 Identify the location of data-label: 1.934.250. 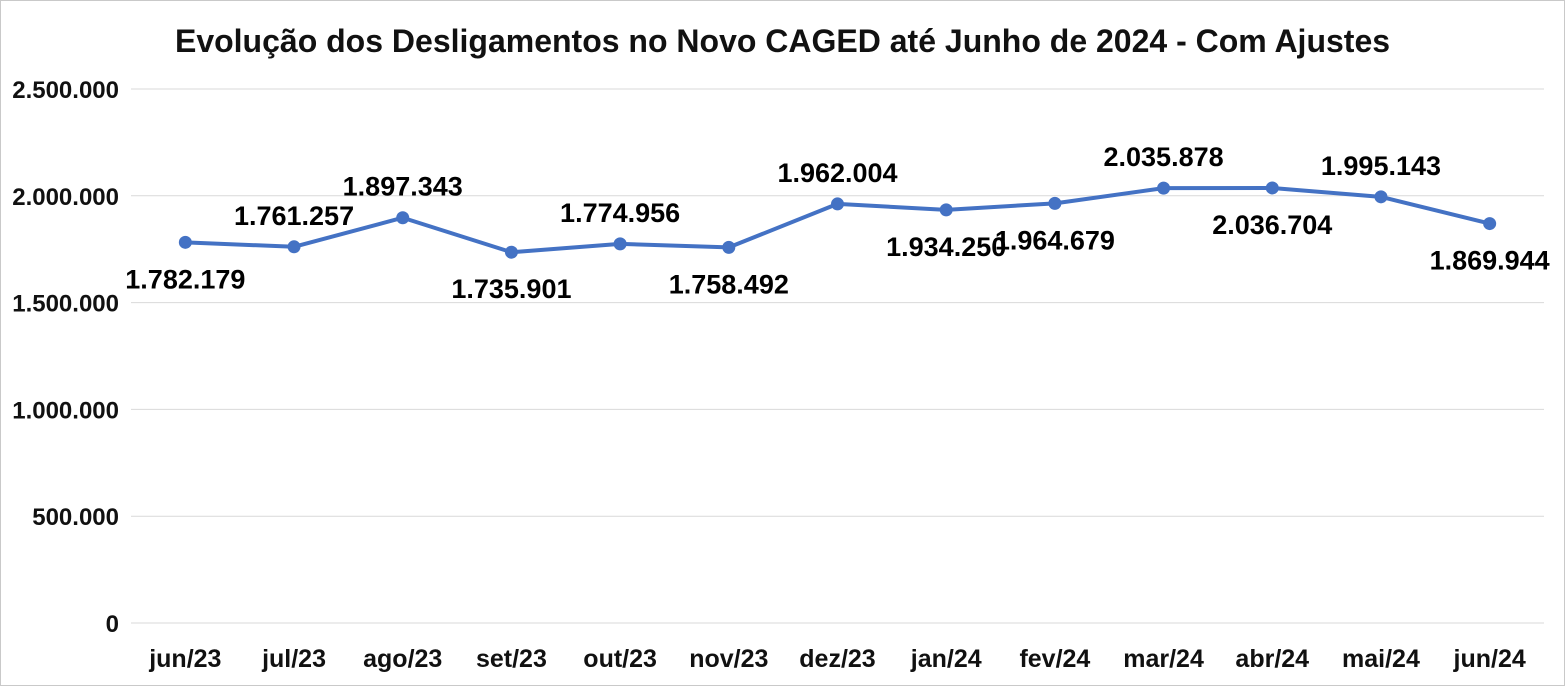
(946, 247).